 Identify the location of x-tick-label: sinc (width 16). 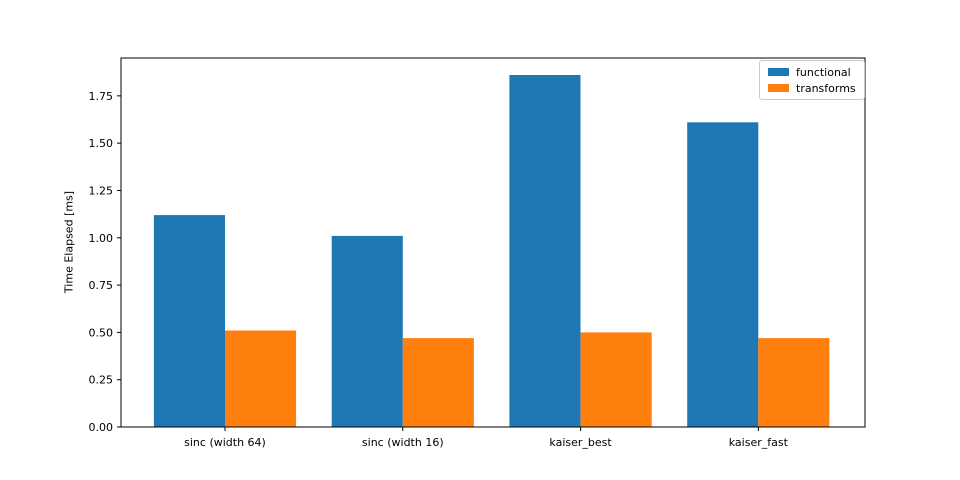
(403, 442).